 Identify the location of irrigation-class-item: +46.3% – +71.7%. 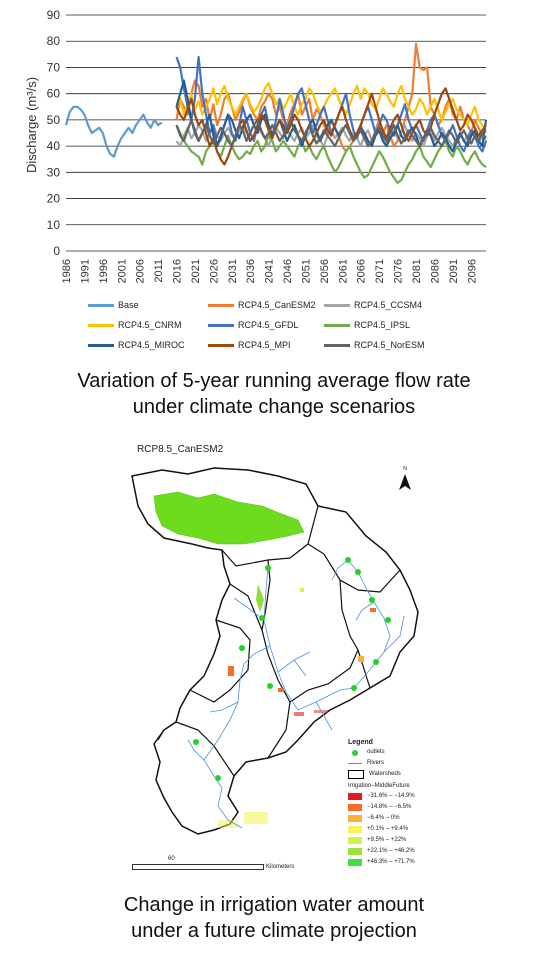
(381, 862).